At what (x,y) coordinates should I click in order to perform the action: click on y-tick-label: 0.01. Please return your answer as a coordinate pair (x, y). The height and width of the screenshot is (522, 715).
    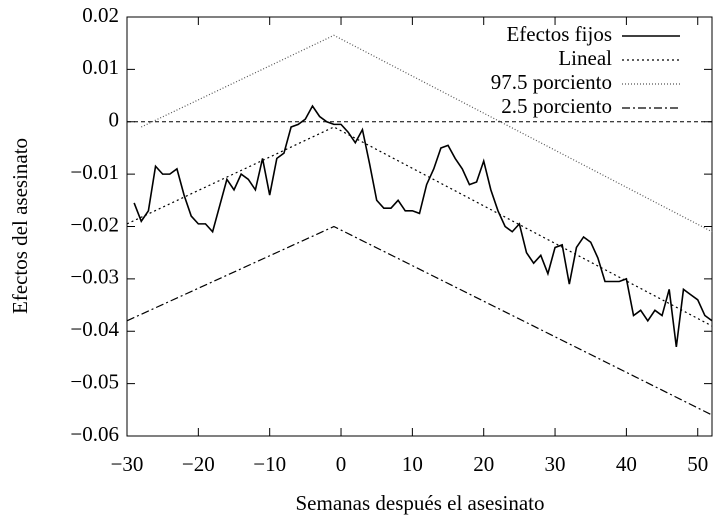
    Looking at the image, I should click on (100, 67).